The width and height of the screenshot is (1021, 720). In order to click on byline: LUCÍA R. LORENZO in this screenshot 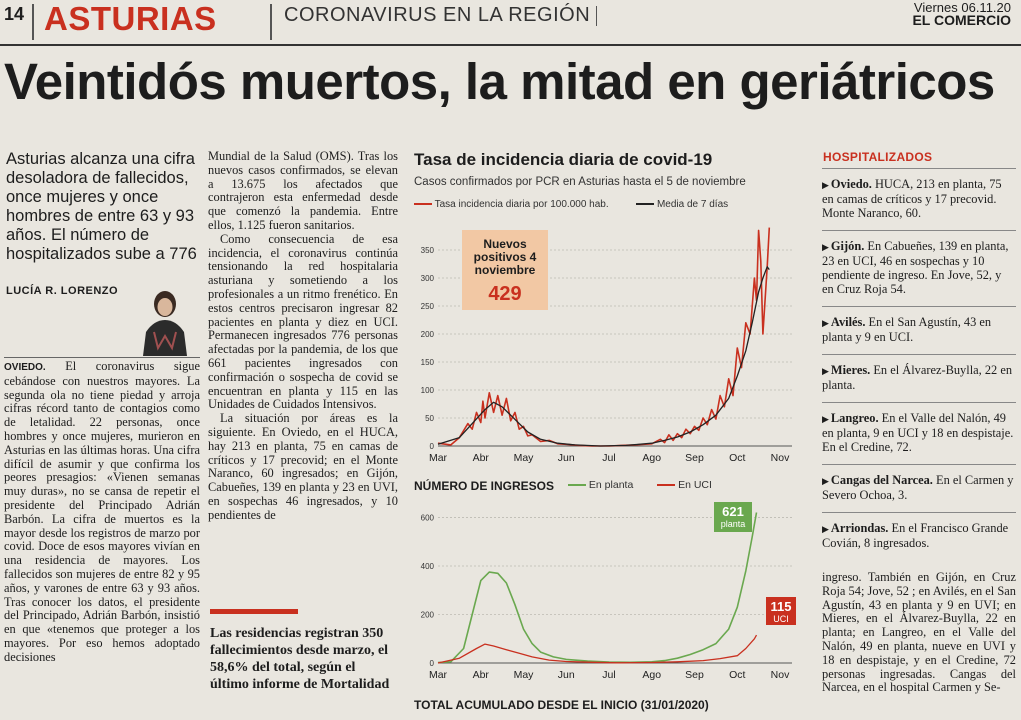, I will do `click(62, 291)`.